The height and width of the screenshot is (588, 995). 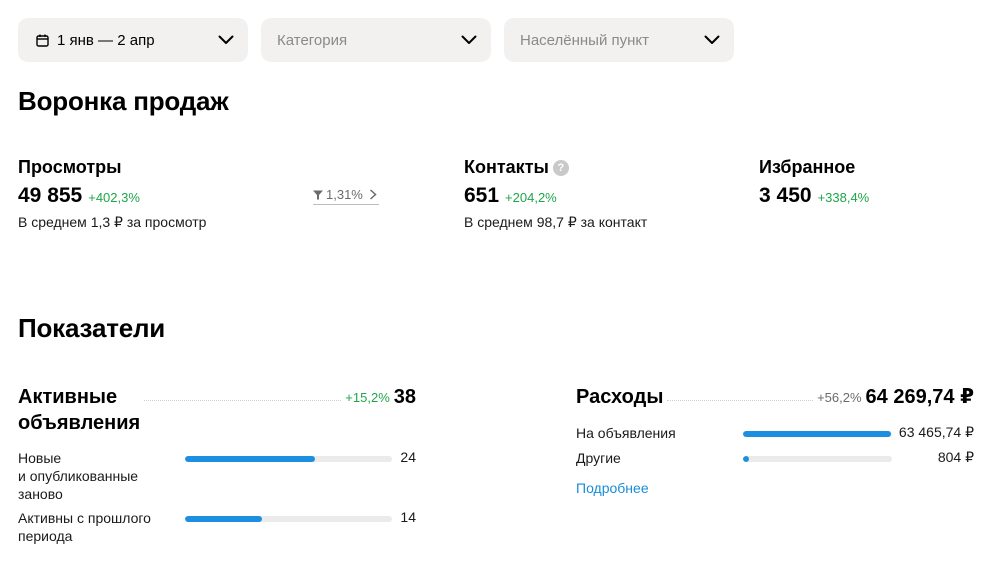 I want to click on expenses-value: 64 269,74 ₽, so click(x=919, y=397).